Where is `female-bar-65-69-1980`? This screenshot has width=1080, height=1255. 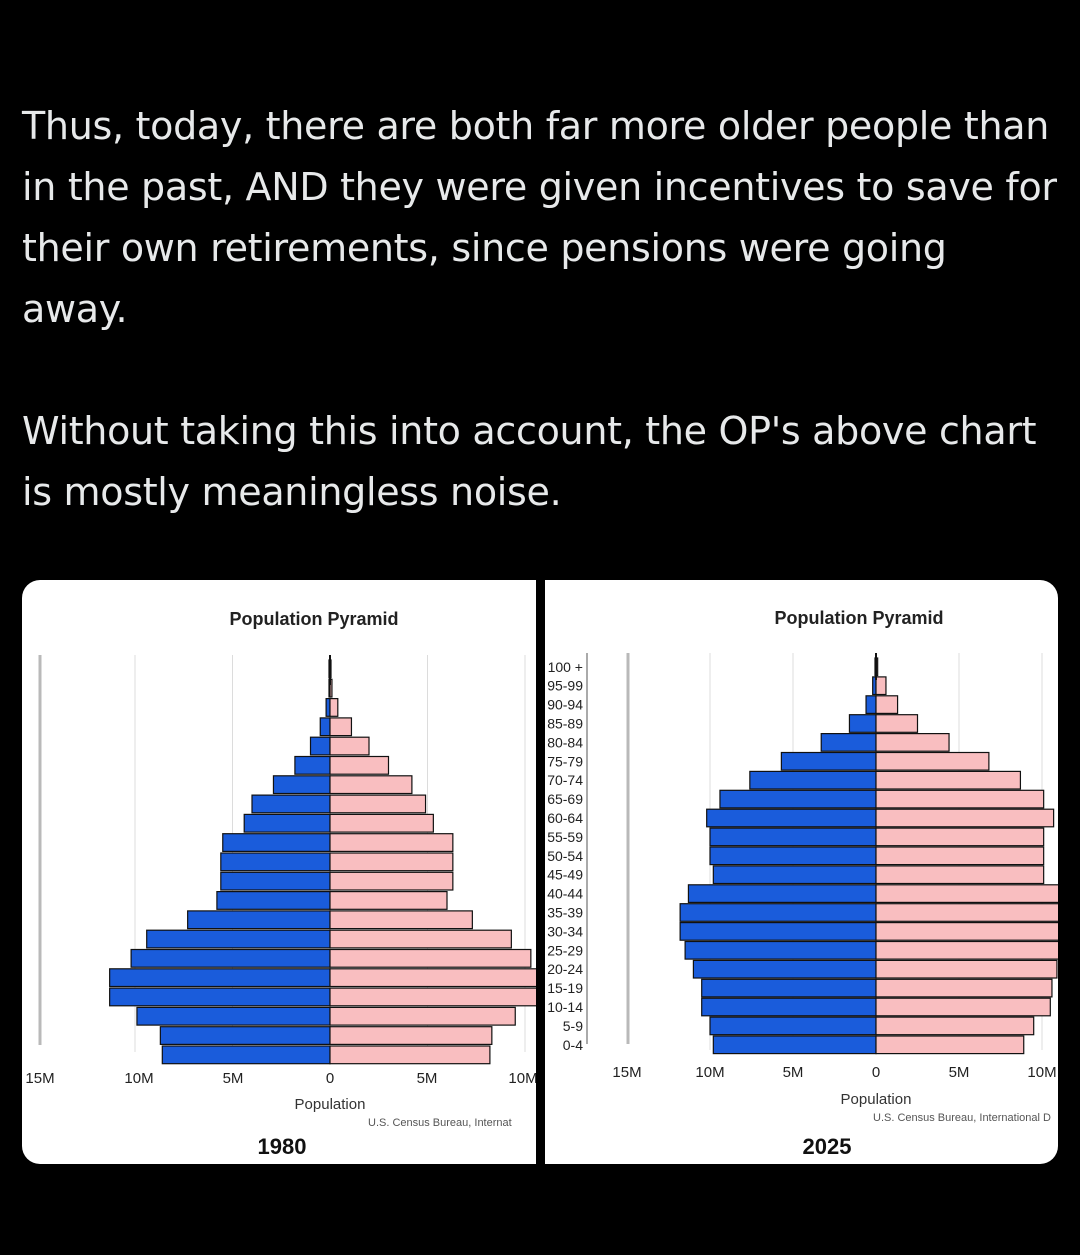
female-bar-65-69-1980 is located at coordinates (378, 804).